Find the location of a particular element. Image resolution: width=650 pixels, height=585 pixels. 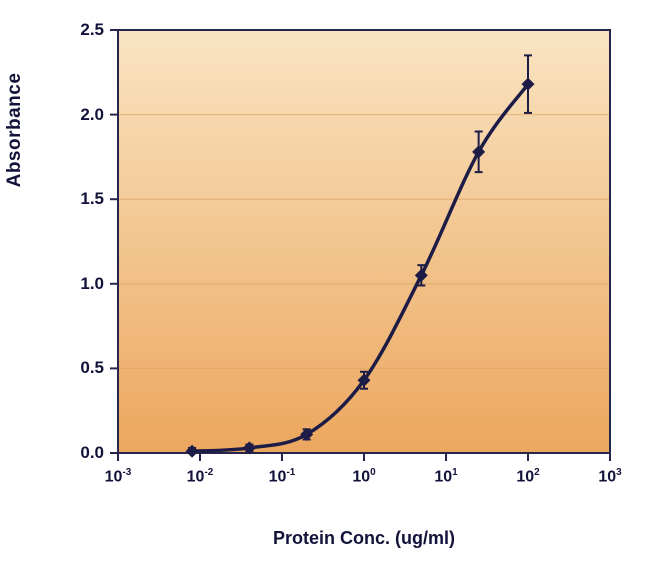

y-axis-title: Absorbance is located at coordinates (14, 130).